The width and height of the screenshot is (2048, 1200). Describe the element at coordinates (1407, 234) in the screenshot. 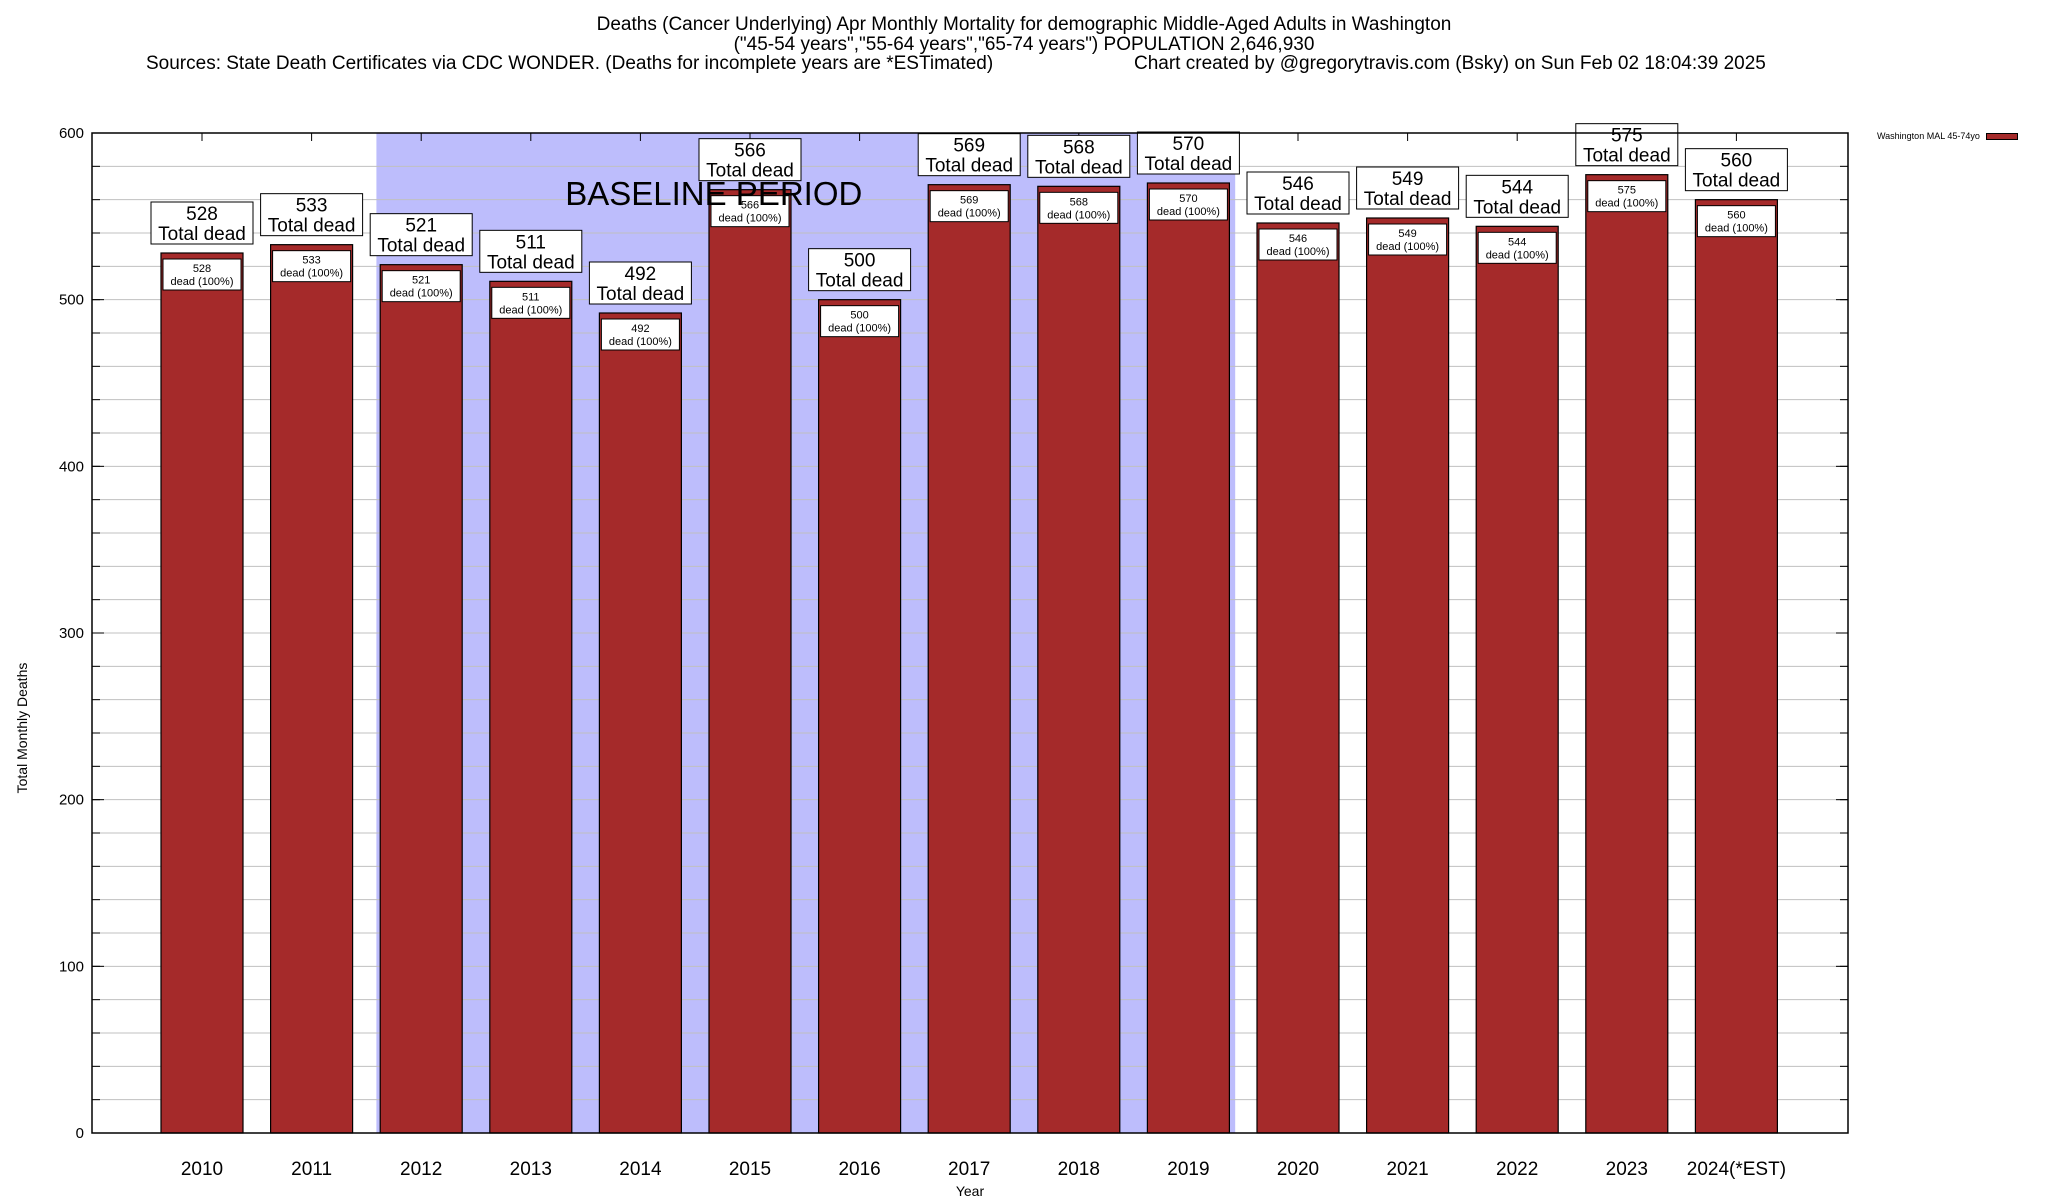

I see `inner-label-value: 549` at that location.